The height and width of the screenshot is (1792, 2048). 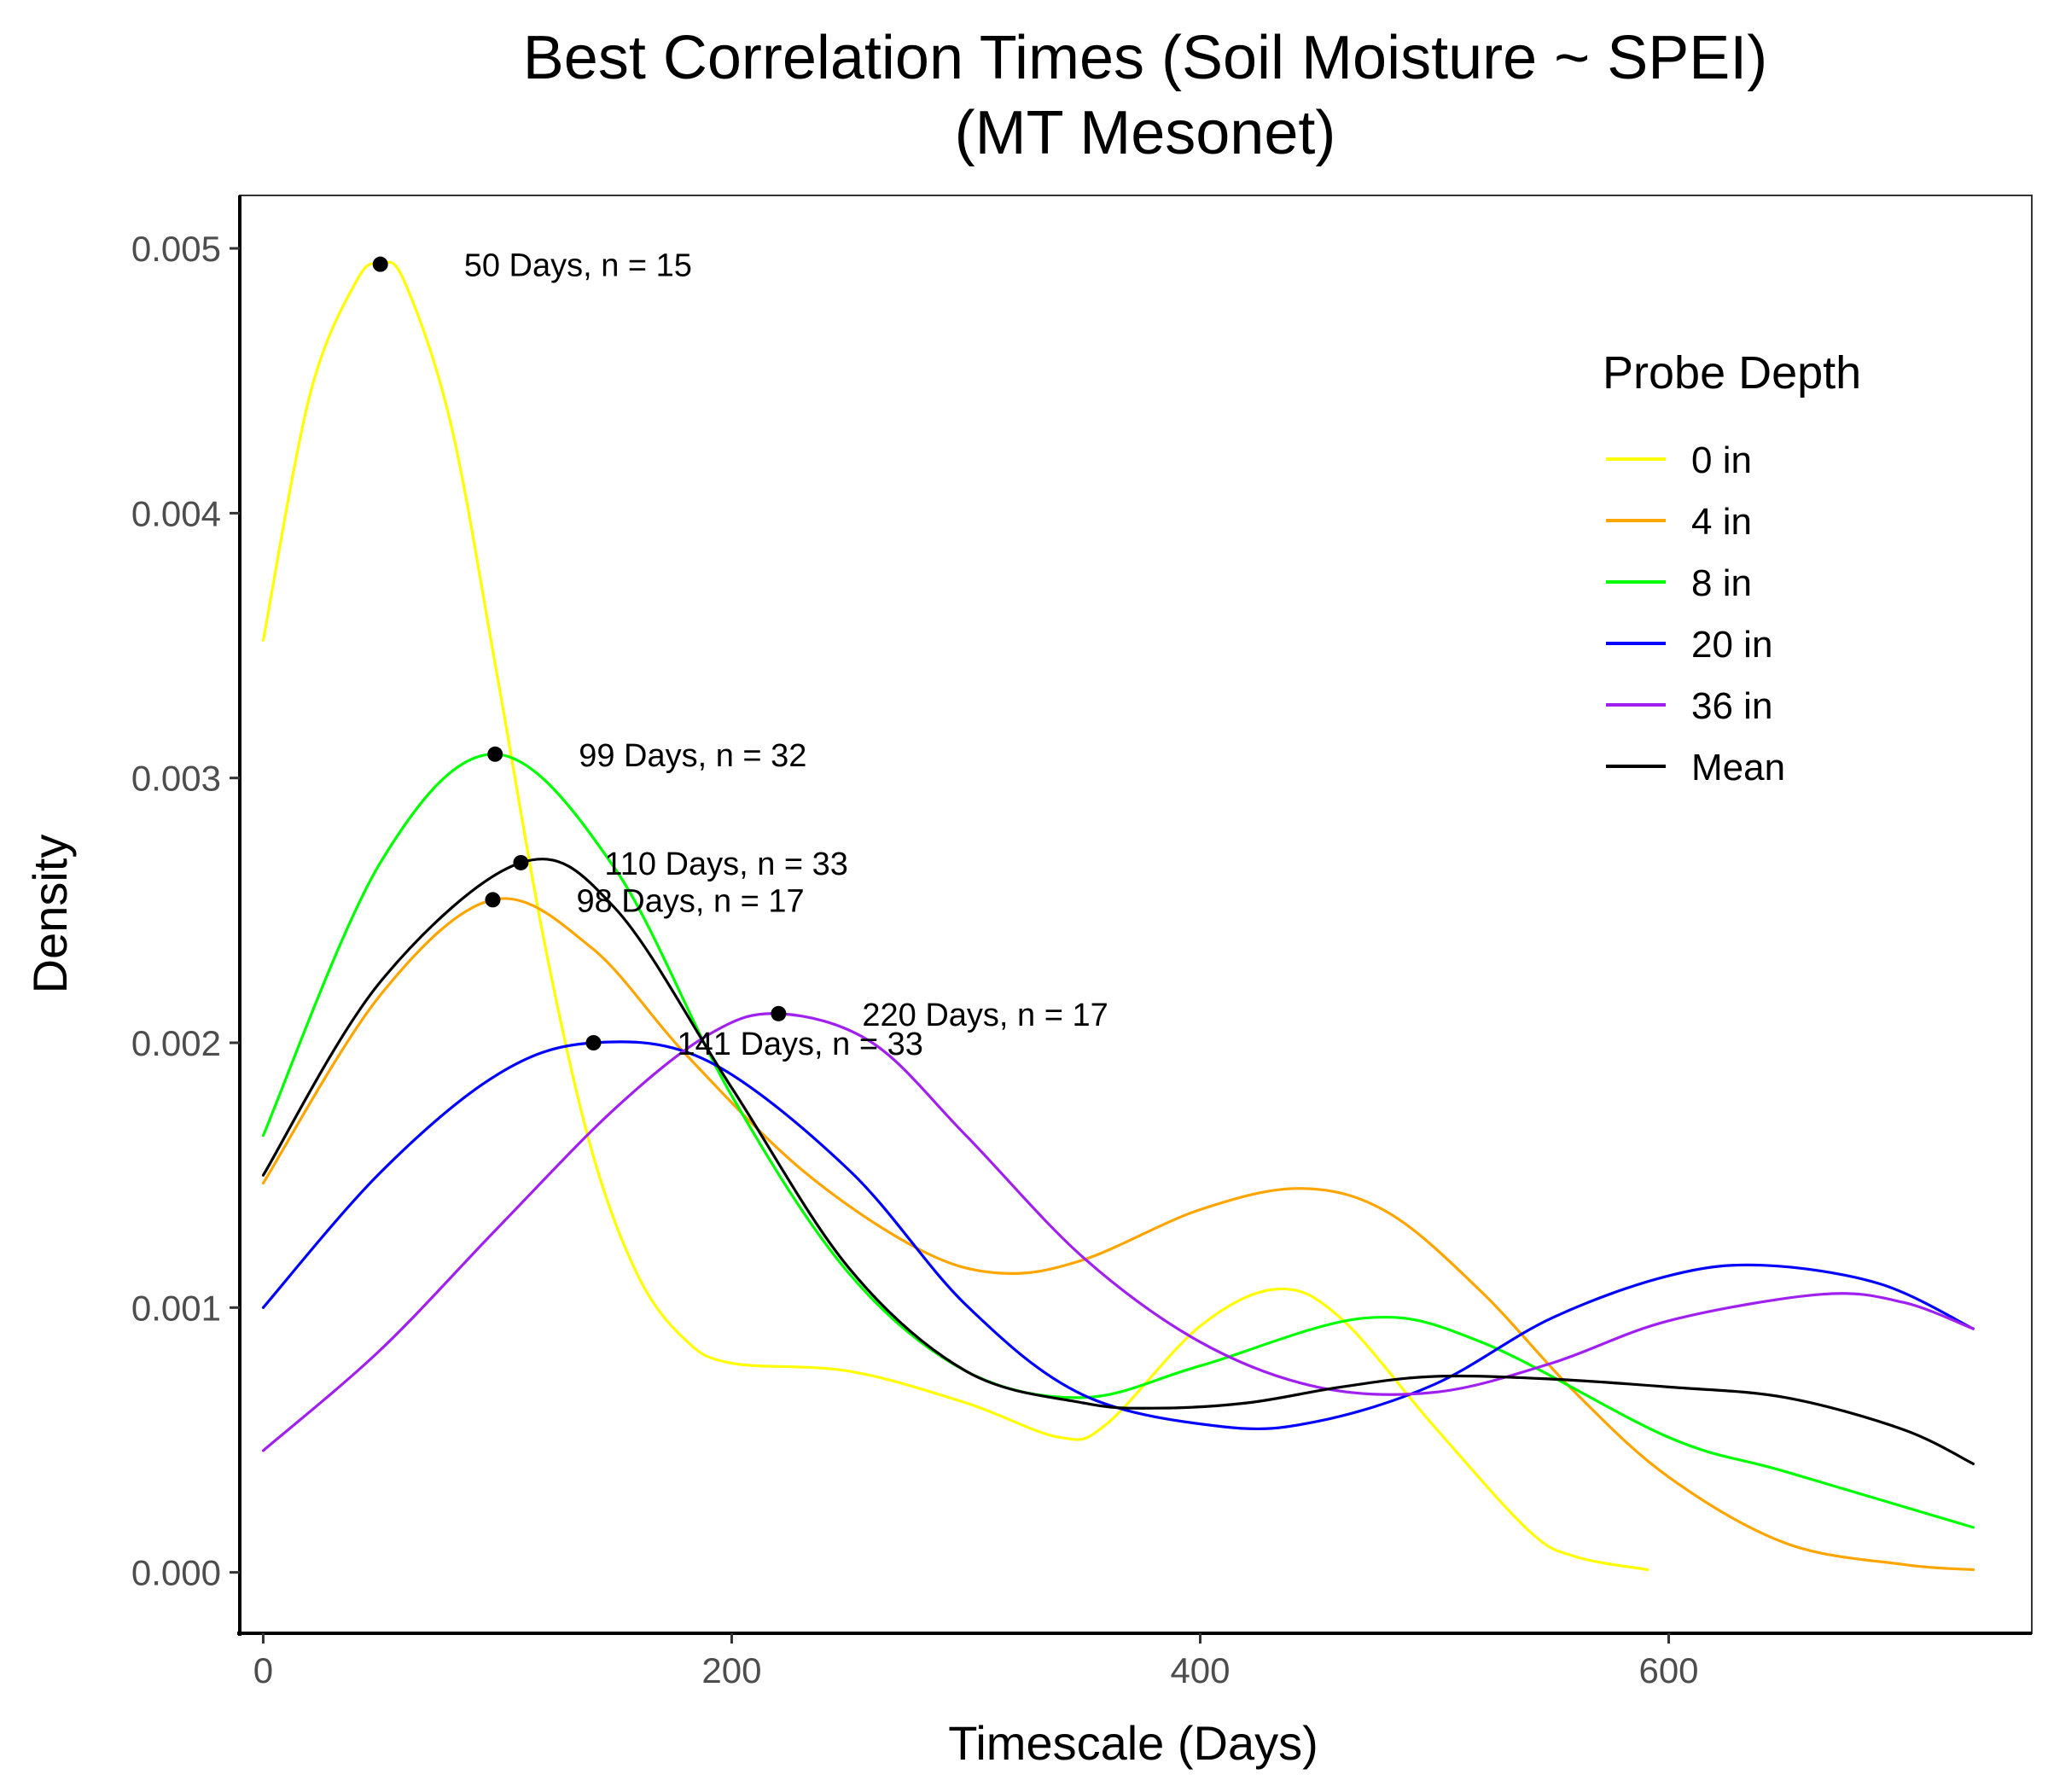 What do you see at coordinates (185, 911) in the screenshot?
I see `y-axis-ticks: 0.000 0.001 0.002 0.003 0.004 0.005` at bounding box center [185, 911].